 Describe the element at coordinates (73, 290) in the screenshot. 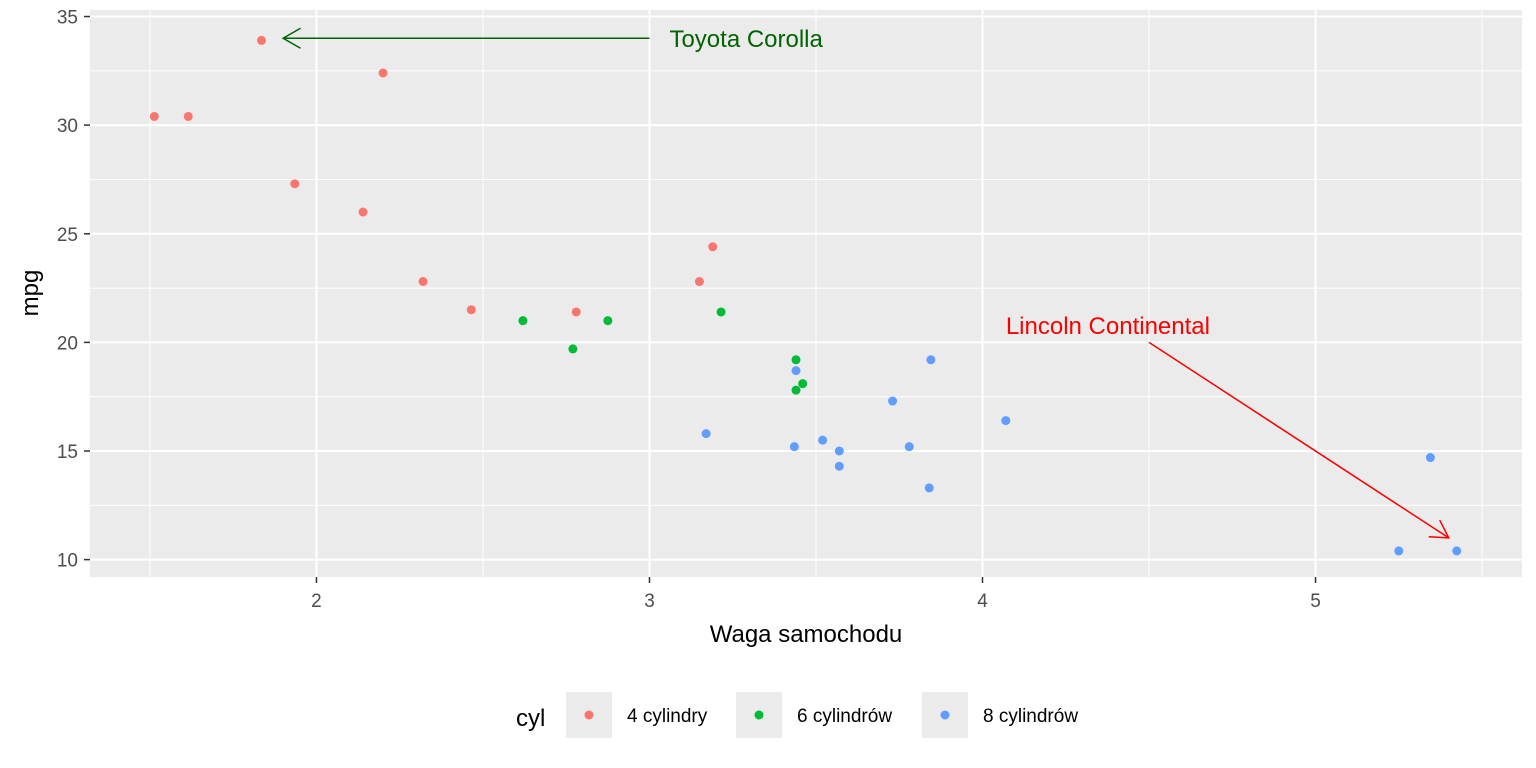

I see `y-axis: 10 15 20 25 30 35` at that location.